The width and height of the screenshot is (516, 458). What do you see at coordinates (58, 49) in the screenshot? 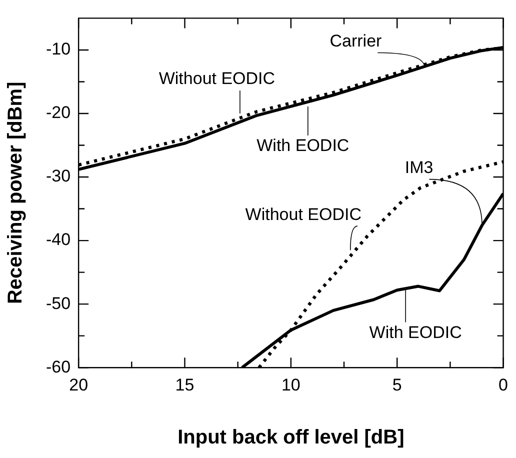
I see `y-tick-label: -10` at bounding box center [58, 49].